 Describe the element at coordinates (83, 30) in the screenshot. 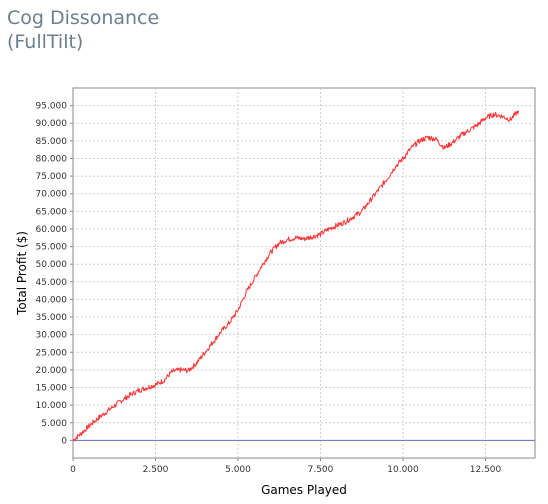

I see `page-title: Cog Dissonance (FullTilt)` at that location.